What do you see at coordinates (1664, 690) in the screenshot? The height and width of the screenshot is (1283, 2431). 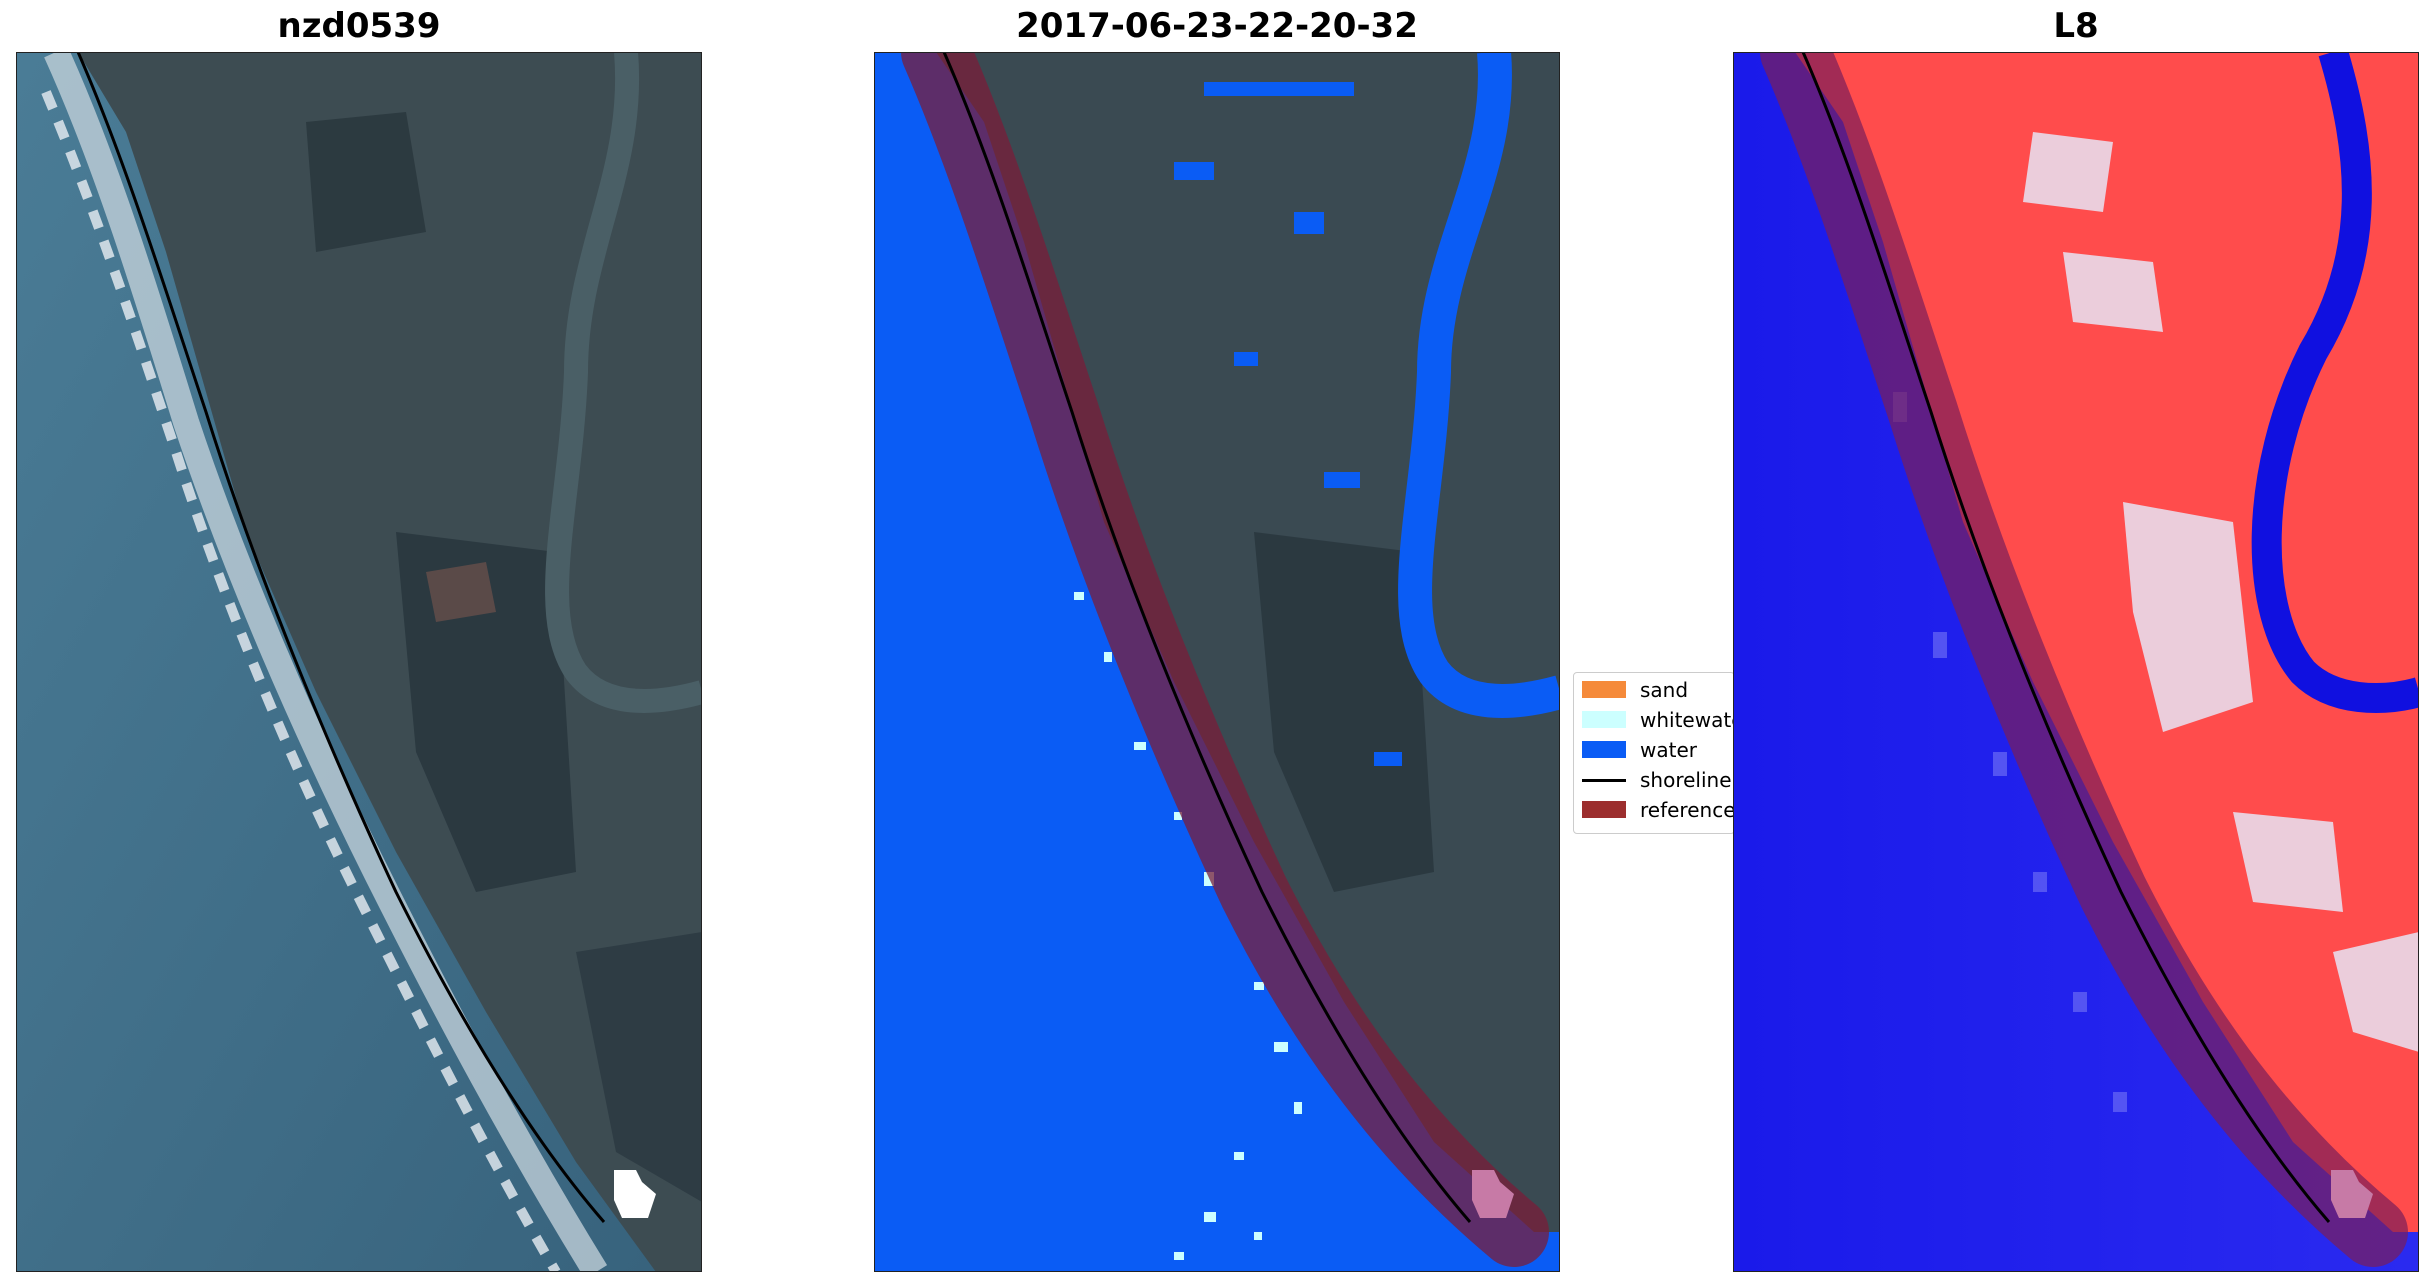 I see `legend-label: sand` at bounding box center [1664, 690].